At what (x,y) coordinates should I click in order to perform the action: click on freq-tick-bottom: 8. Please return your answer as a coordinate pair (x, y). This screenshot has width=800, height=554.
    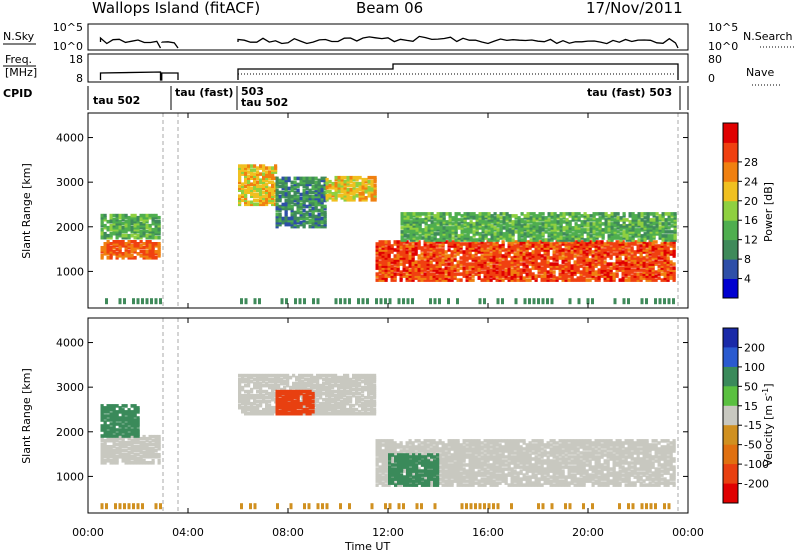
    Looking at the image, I should click on (79, 78).